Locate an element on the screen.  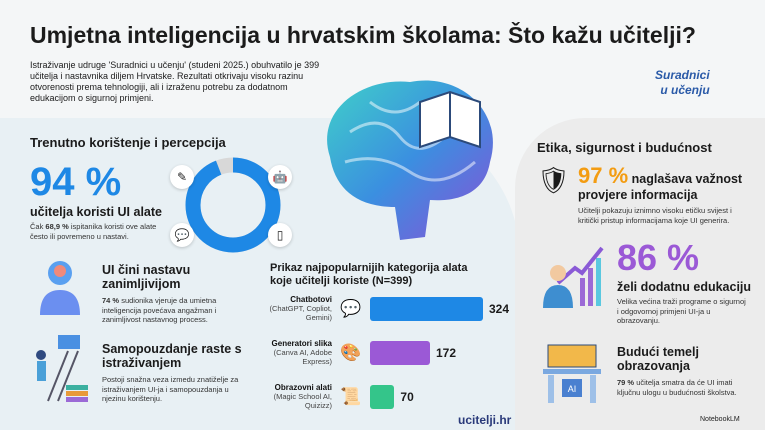
bar-value-label: 324 is located at coordinates (499, 309).